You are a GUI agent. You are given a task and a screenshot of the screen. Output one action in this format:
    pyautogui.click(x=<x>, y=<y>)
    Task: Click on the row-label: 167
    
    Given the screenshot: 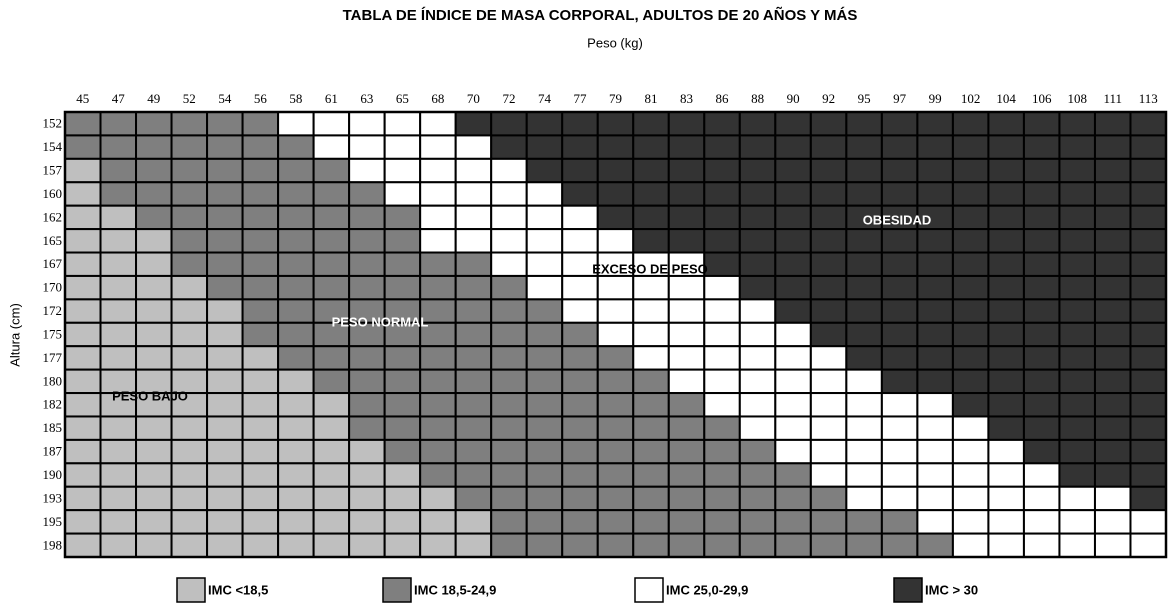 What is the action you would take?
    pyautogui.click(x=53, y=263)
    